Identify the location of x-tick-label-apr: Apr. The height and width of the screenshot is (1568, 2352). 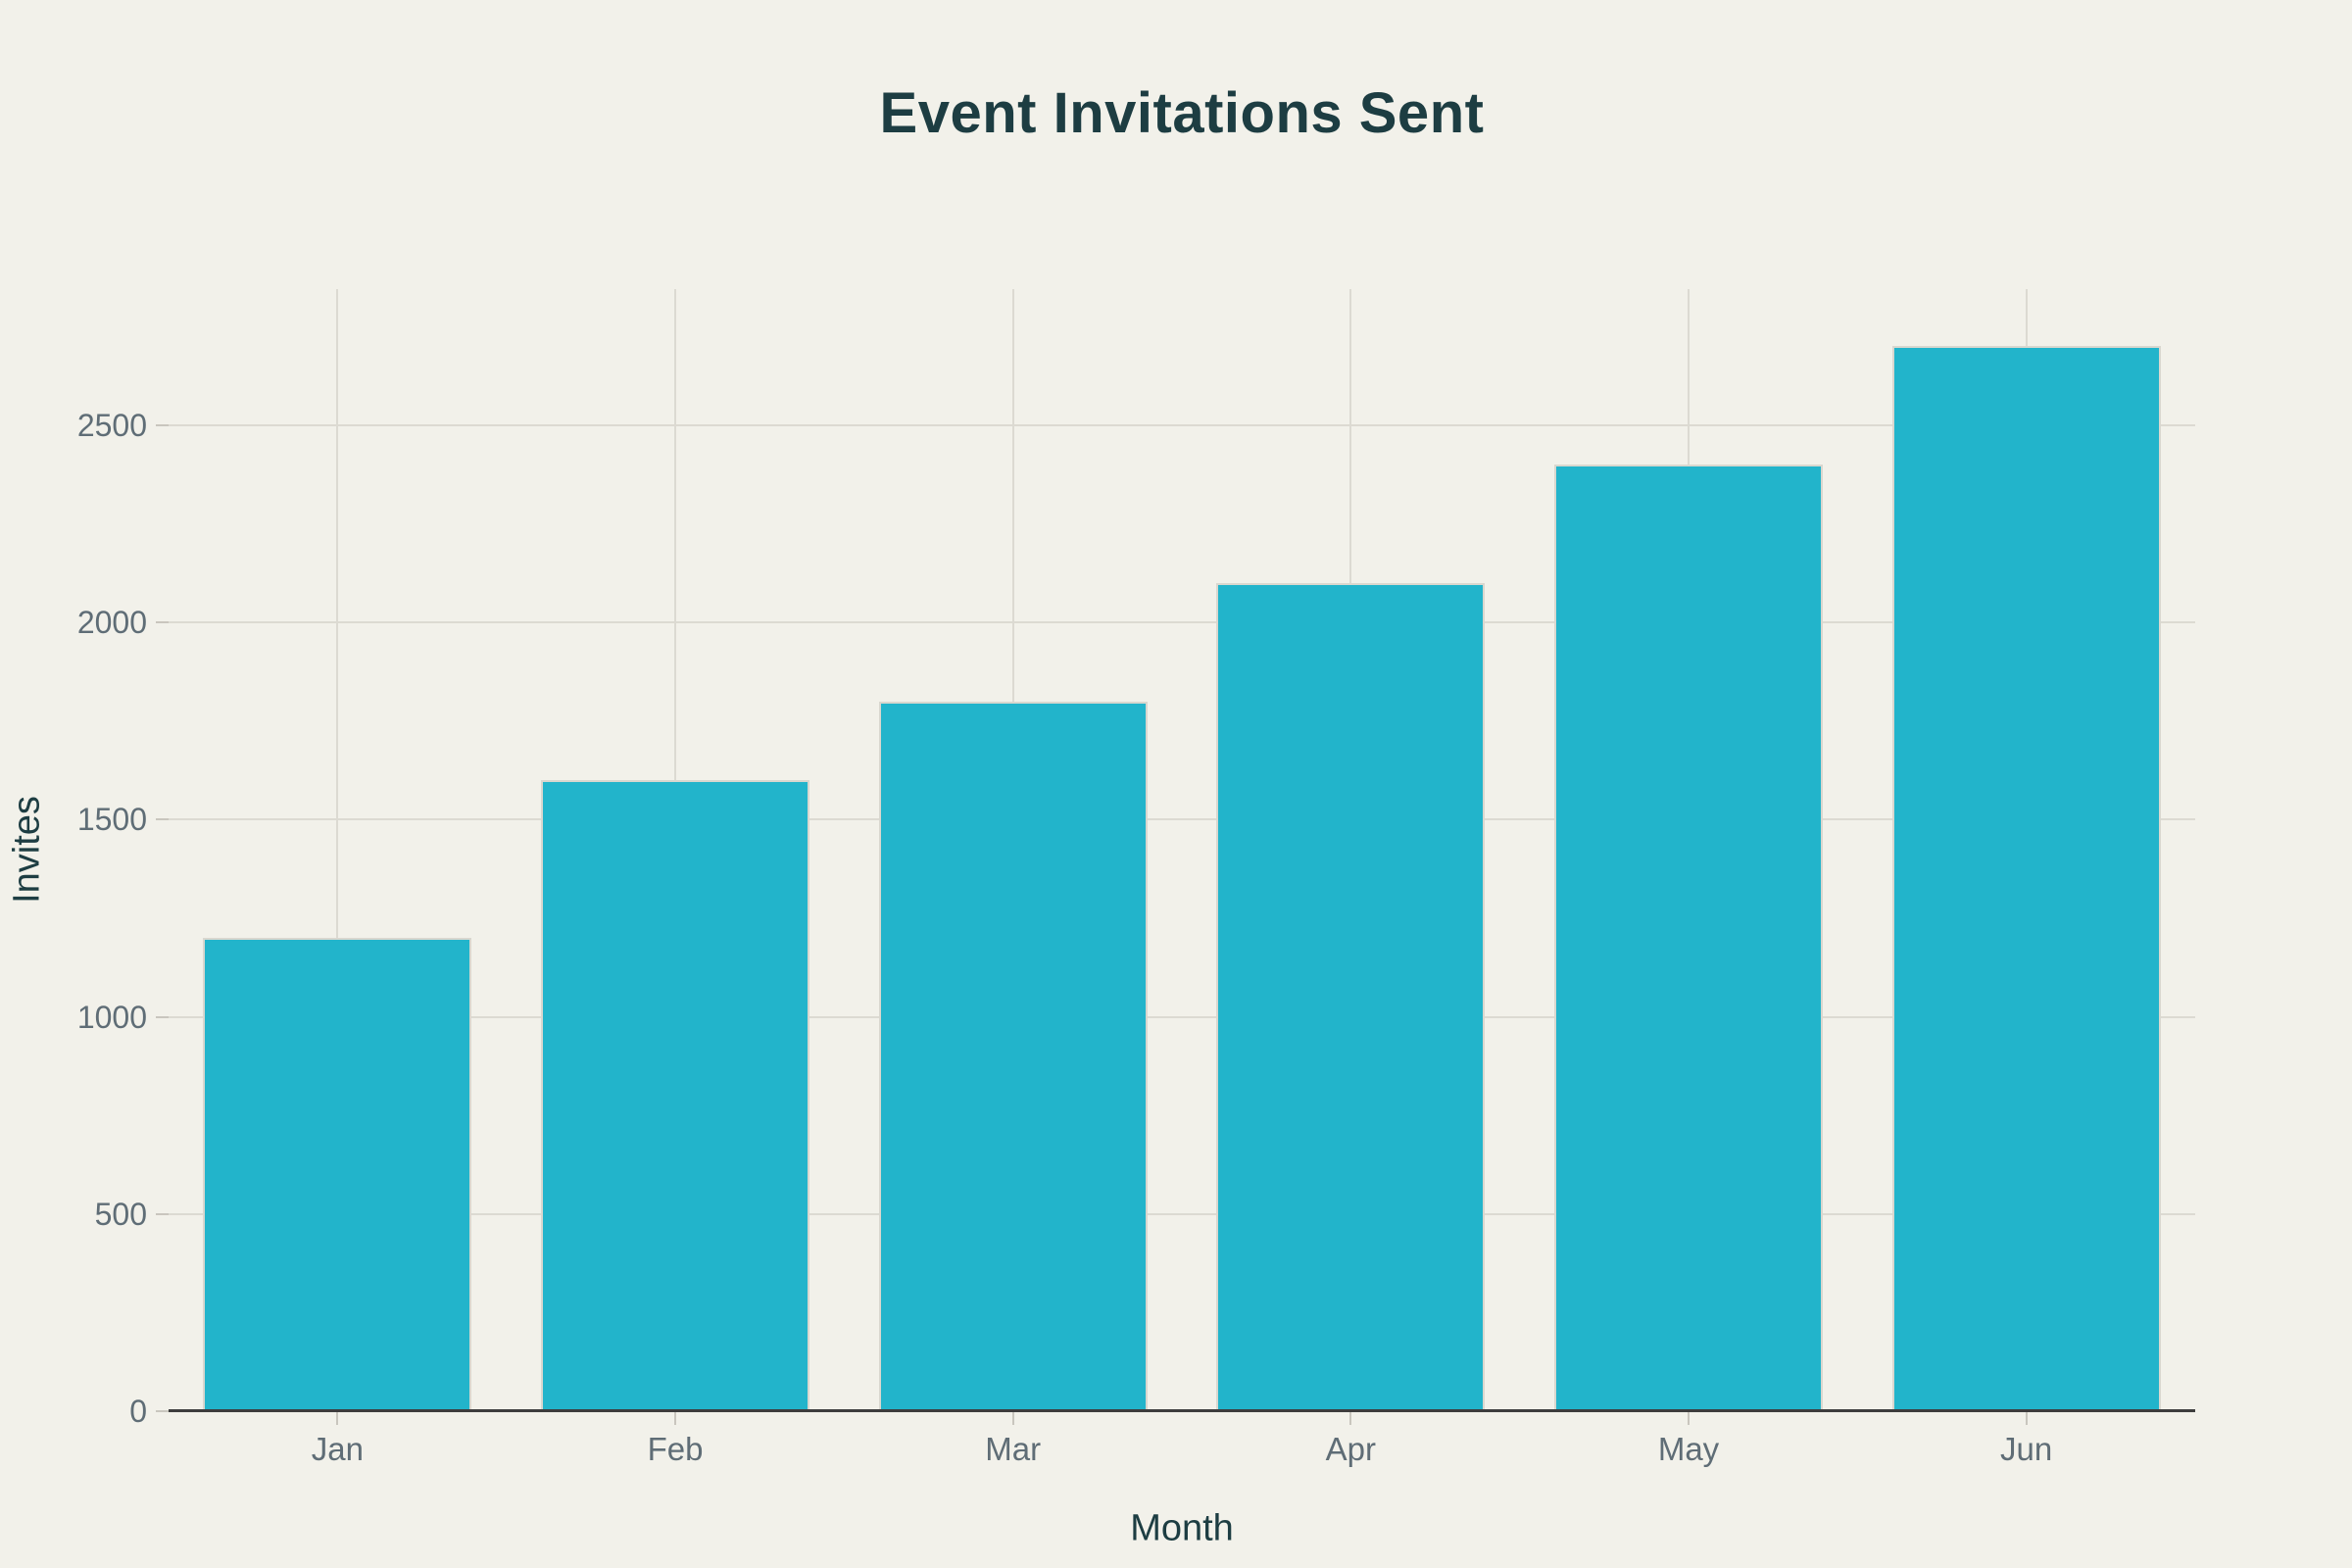
(1351, 1449).